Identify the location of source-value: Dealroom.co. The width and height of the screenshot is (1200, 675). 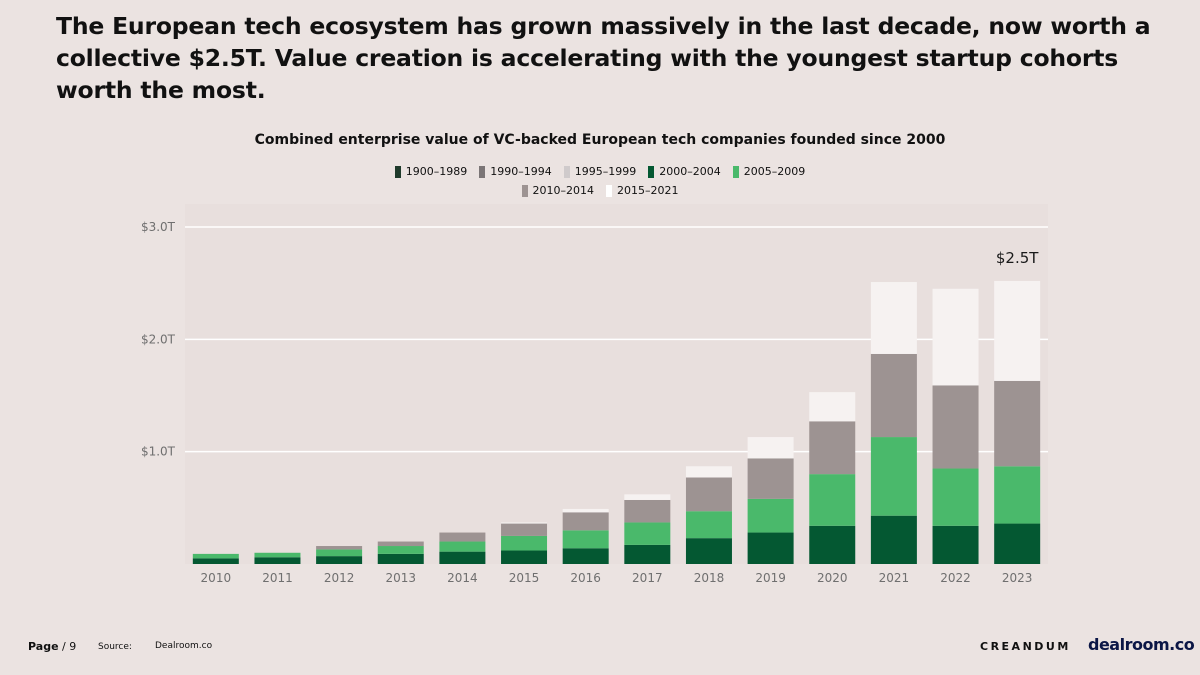
(184, 646).